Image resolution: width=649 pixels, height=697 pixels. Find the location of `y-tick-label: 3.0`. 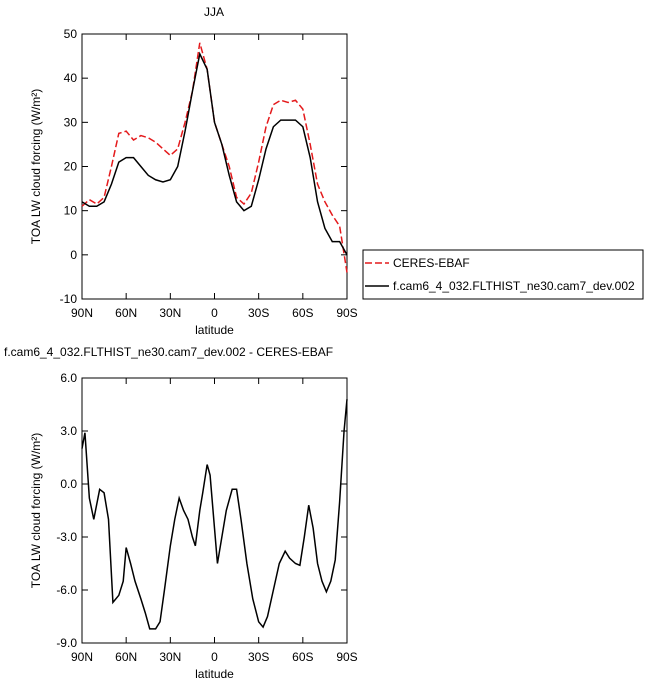

y-tick-label: 3.0 is located at coordinates (68, 431).